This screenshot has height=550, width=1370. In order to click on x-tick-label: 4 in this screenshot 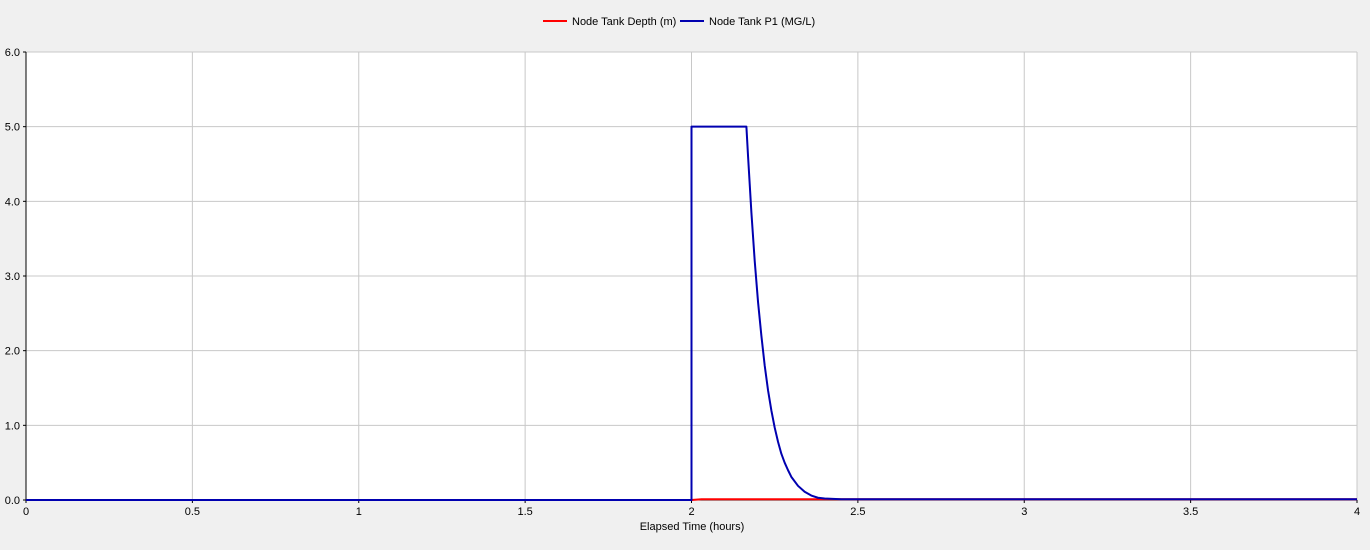, I will do `click(1357, 512)`.